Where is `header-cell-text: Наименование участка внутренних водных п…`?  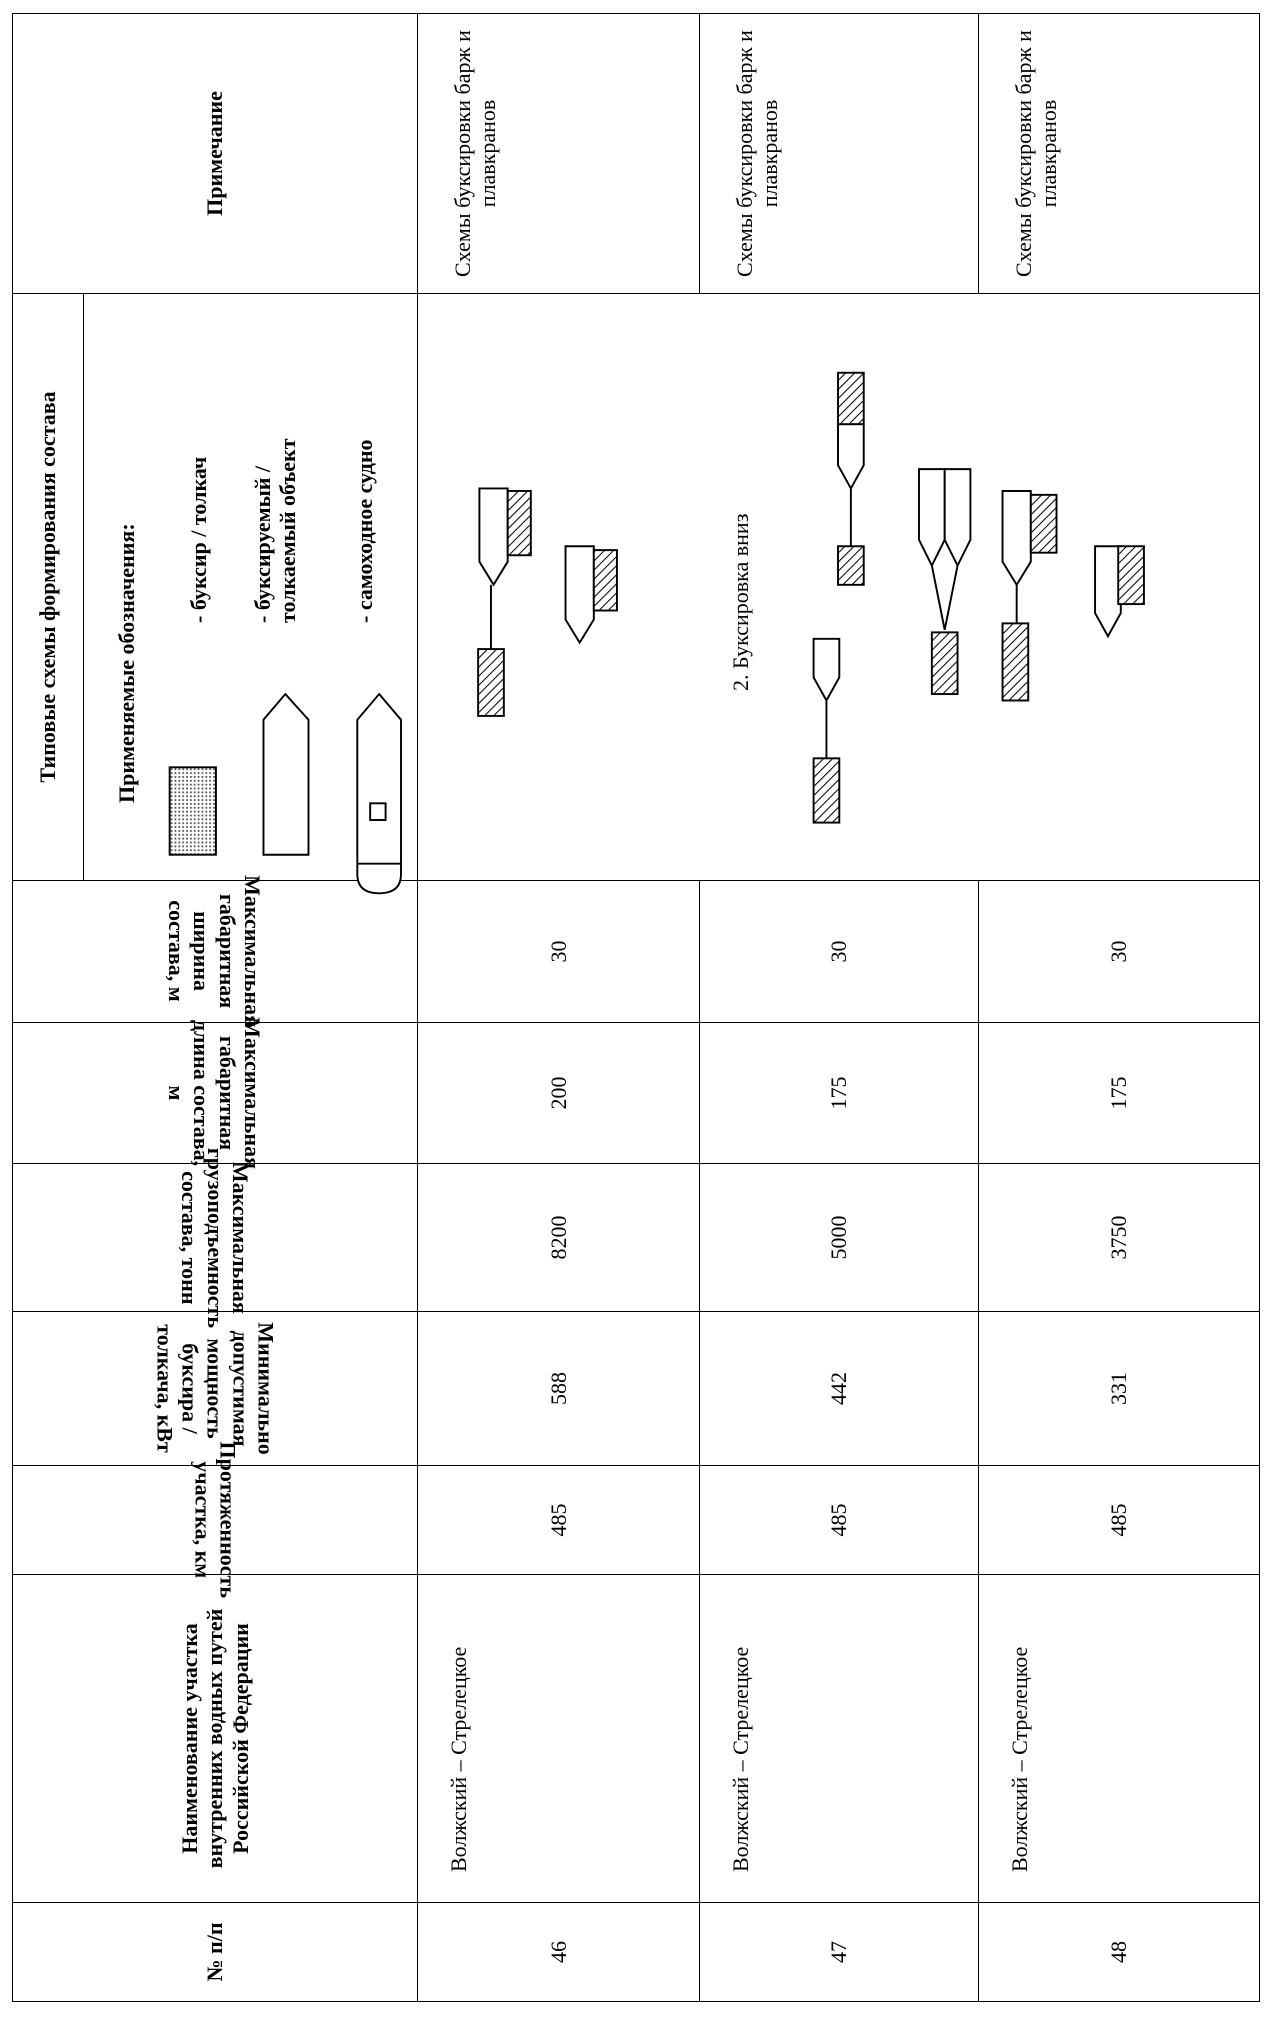
header-cell-text: Наименование участка внутренних водных п… is located at coordinates (215, 1738).